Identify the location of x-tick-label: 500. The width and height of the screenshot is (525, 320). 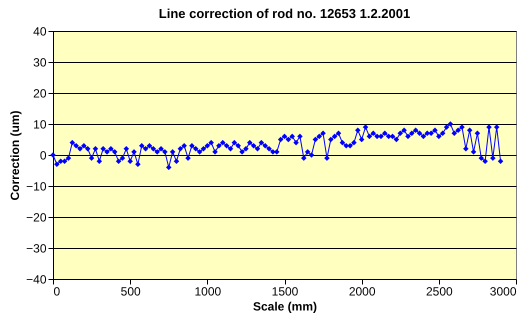
(130, 291).